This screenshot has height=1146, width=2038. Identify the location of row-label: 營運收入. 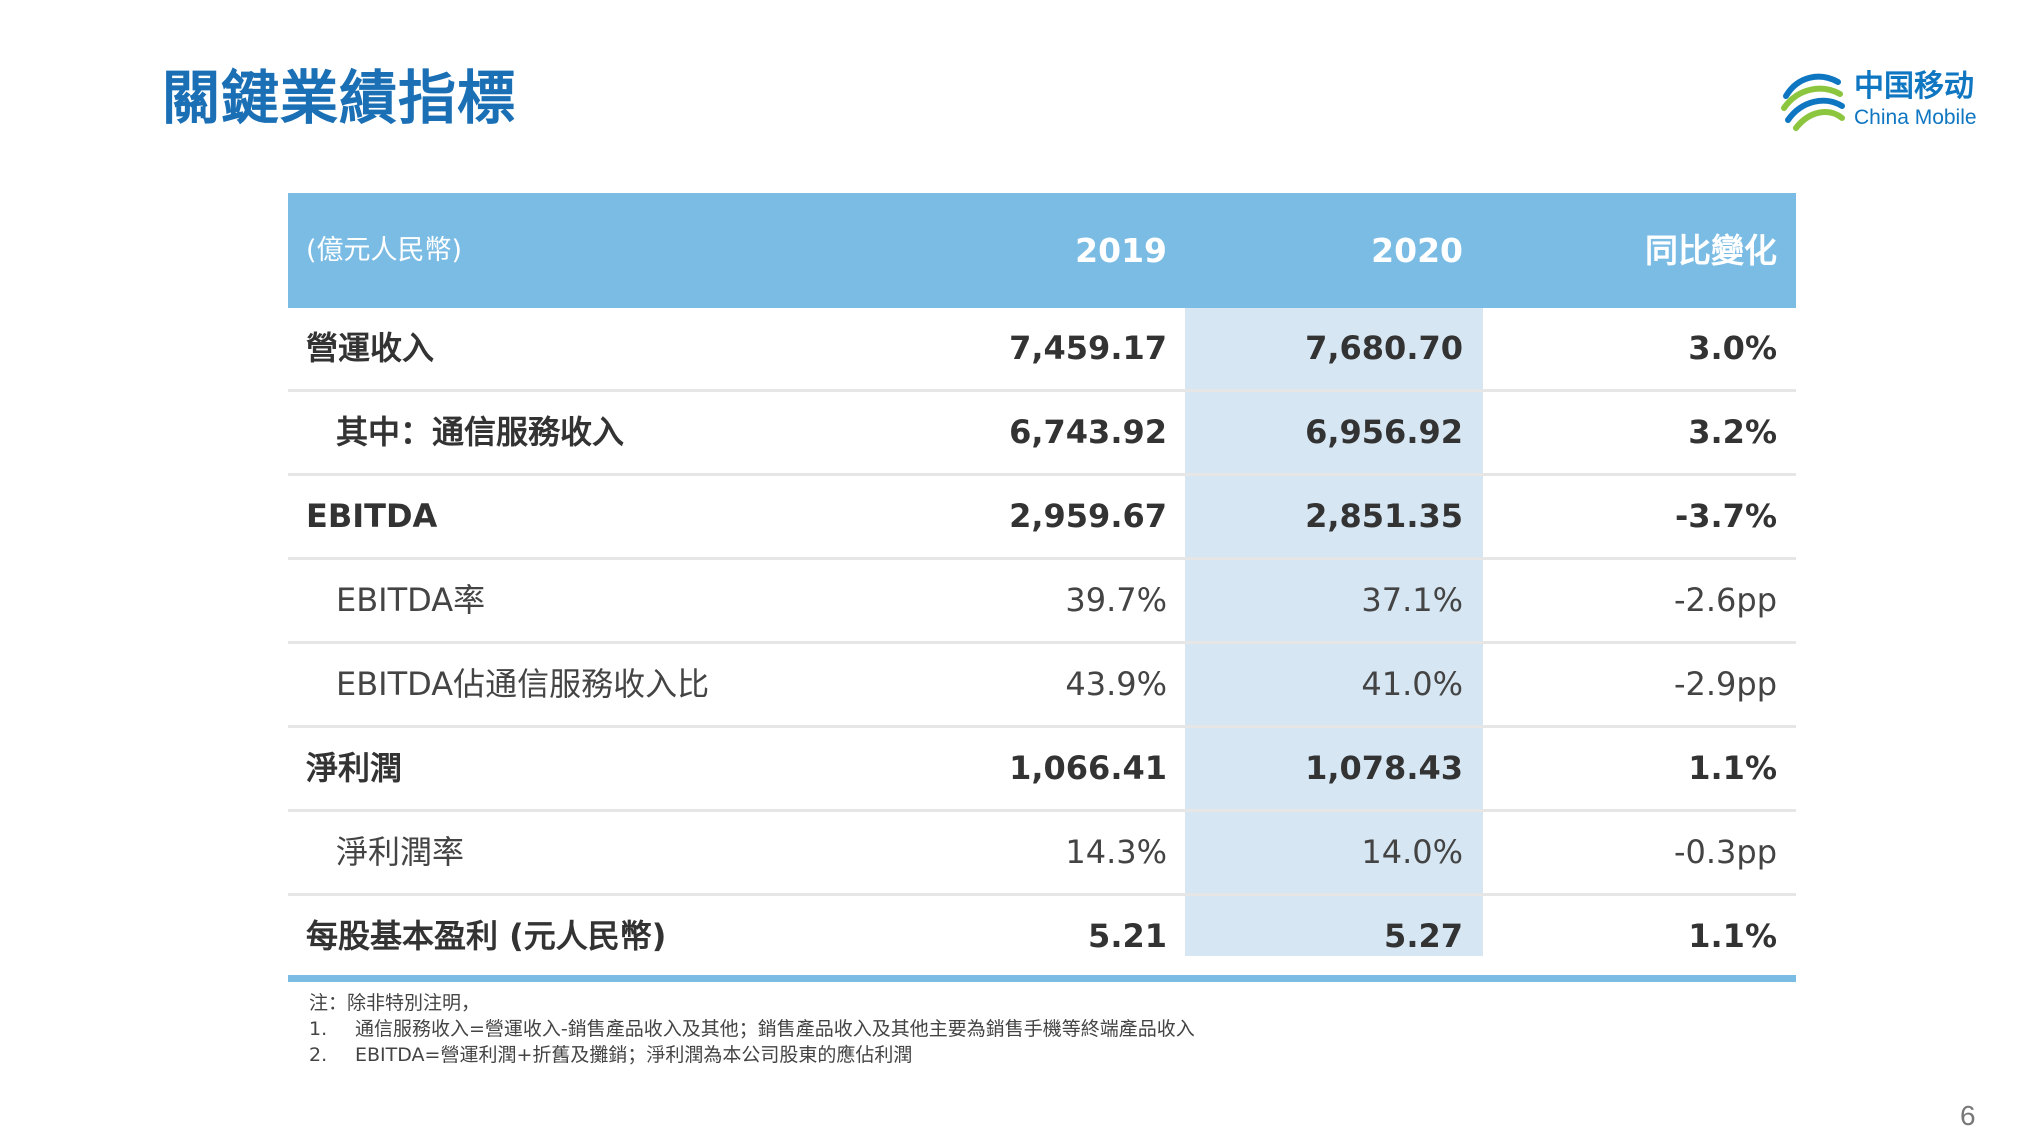
(370, 348).